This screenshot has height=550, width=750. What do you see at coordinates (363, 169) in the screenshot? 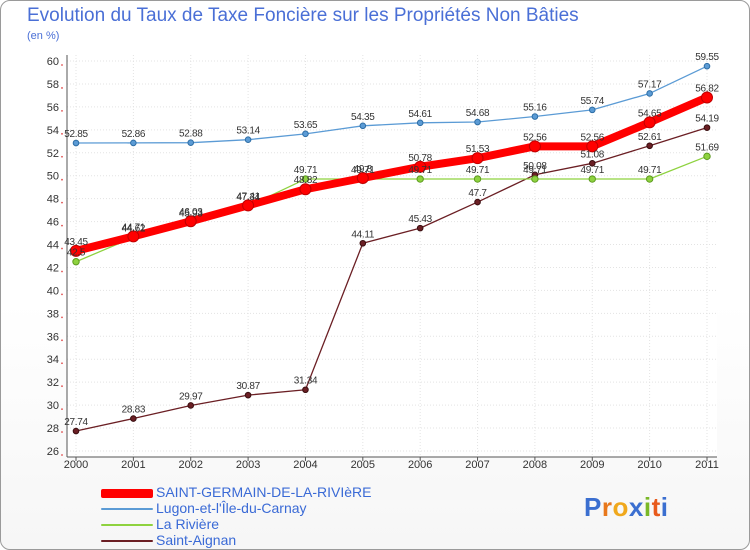
I see `series-3-data-label: 49.8` at bounding box center [363, 169].